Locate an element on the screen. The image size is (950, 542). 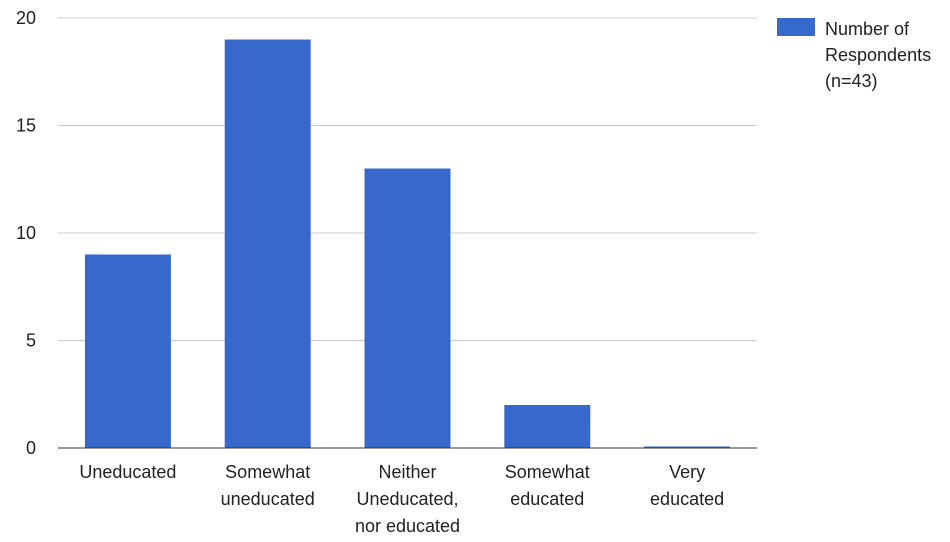
x-category-label-line: Neither is located at coordinates (407, 472).